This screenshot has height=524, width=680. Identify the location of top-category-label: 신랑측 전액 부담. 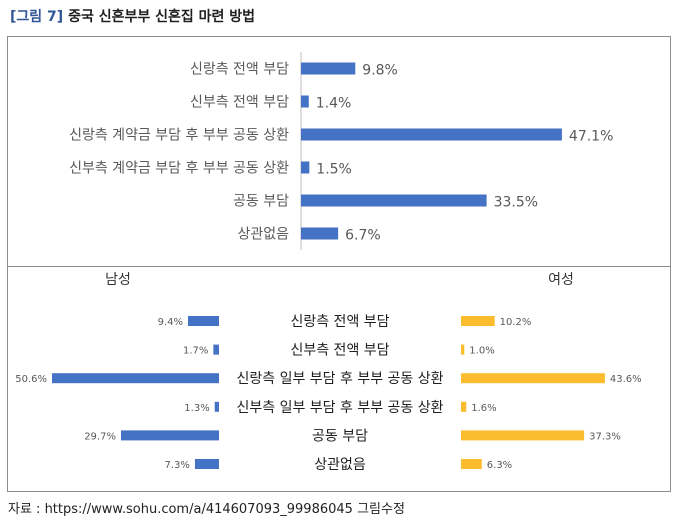
(239, 70).